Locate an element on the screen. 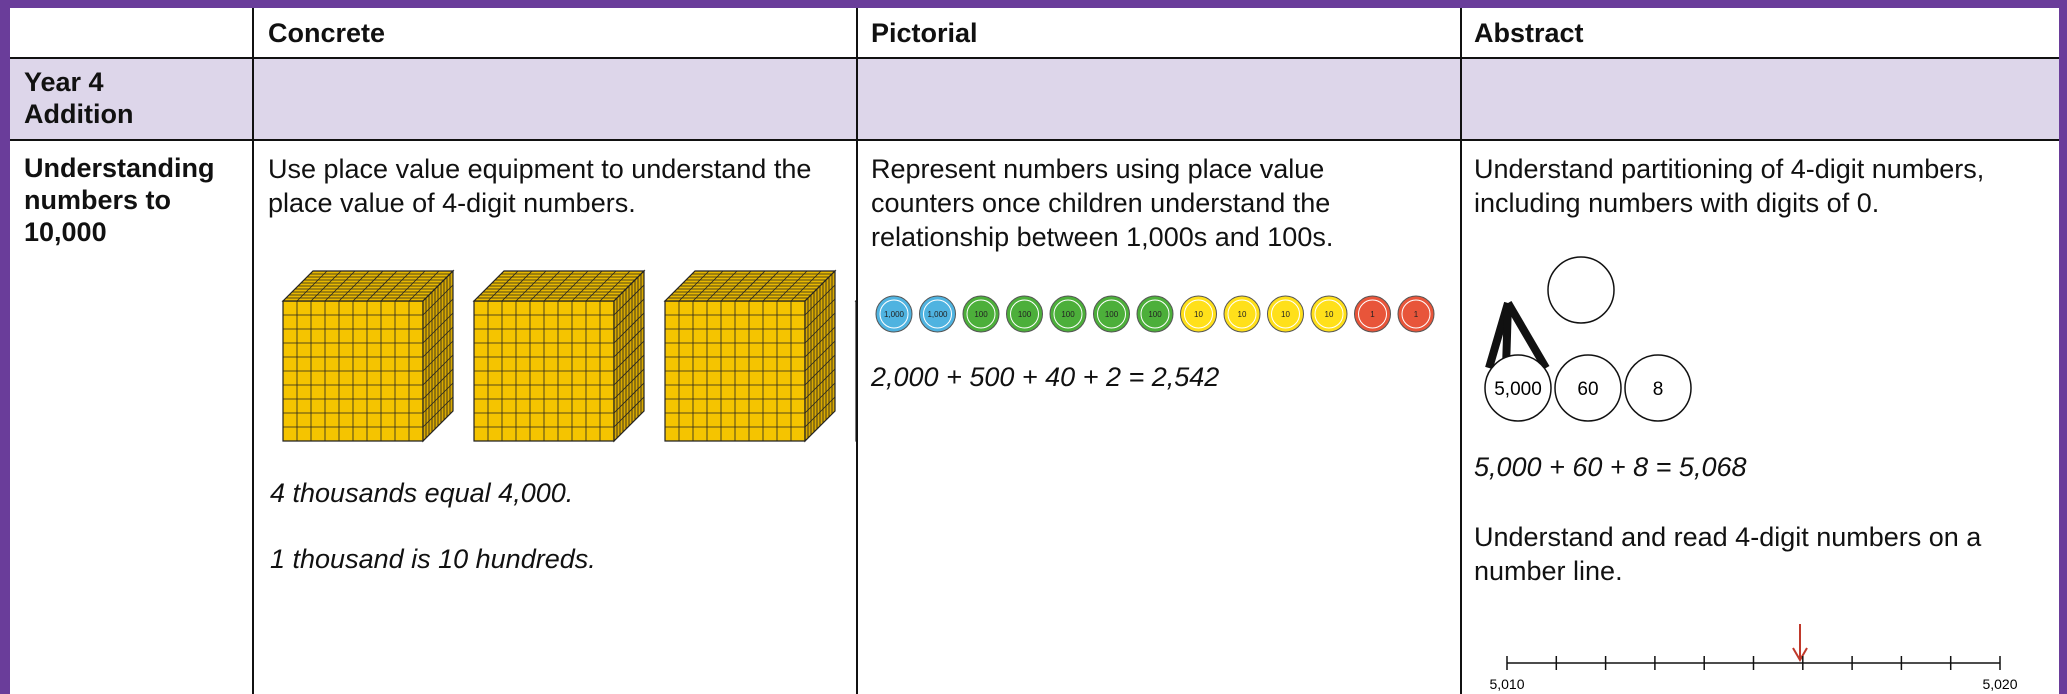 Image resolution: width=2067 pixels, height=694 pixels. part-label: 60 is located at coordinates (1587, 389).